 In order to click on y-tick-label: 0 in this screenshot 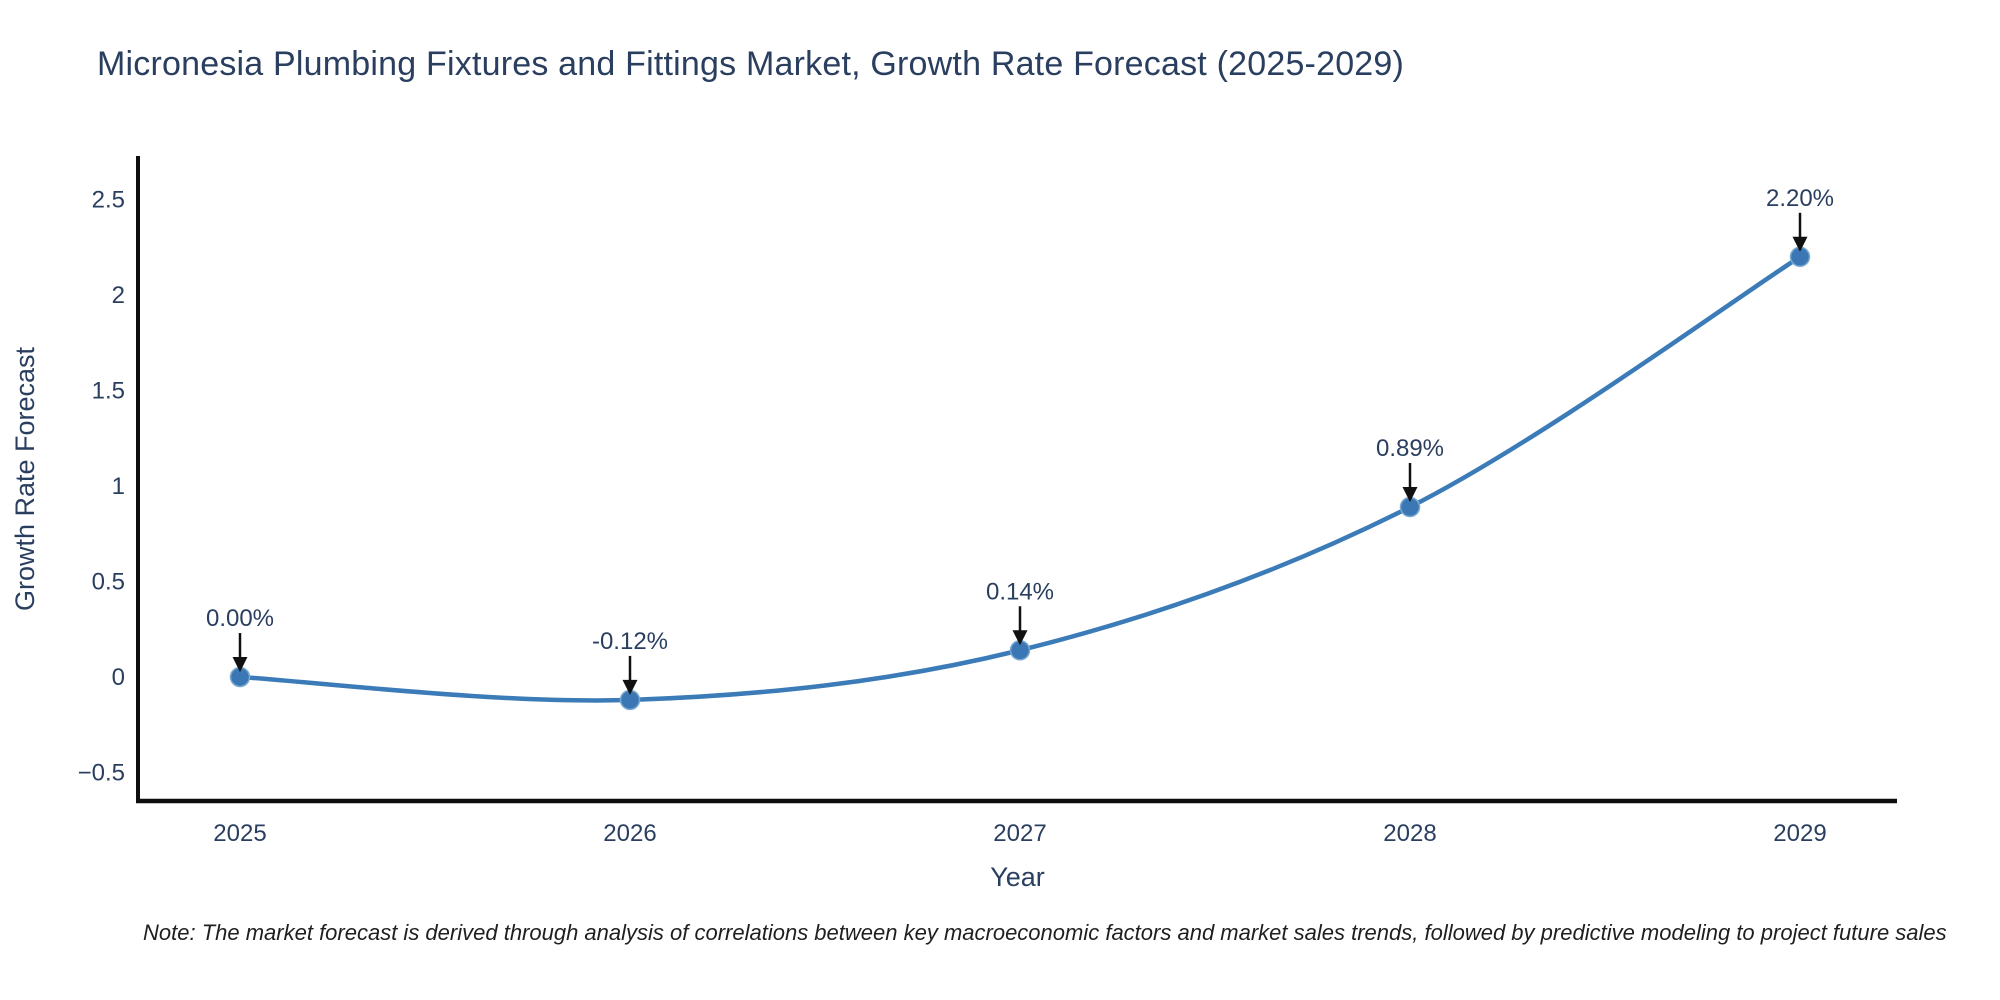, I will do `click(118, 677)`.